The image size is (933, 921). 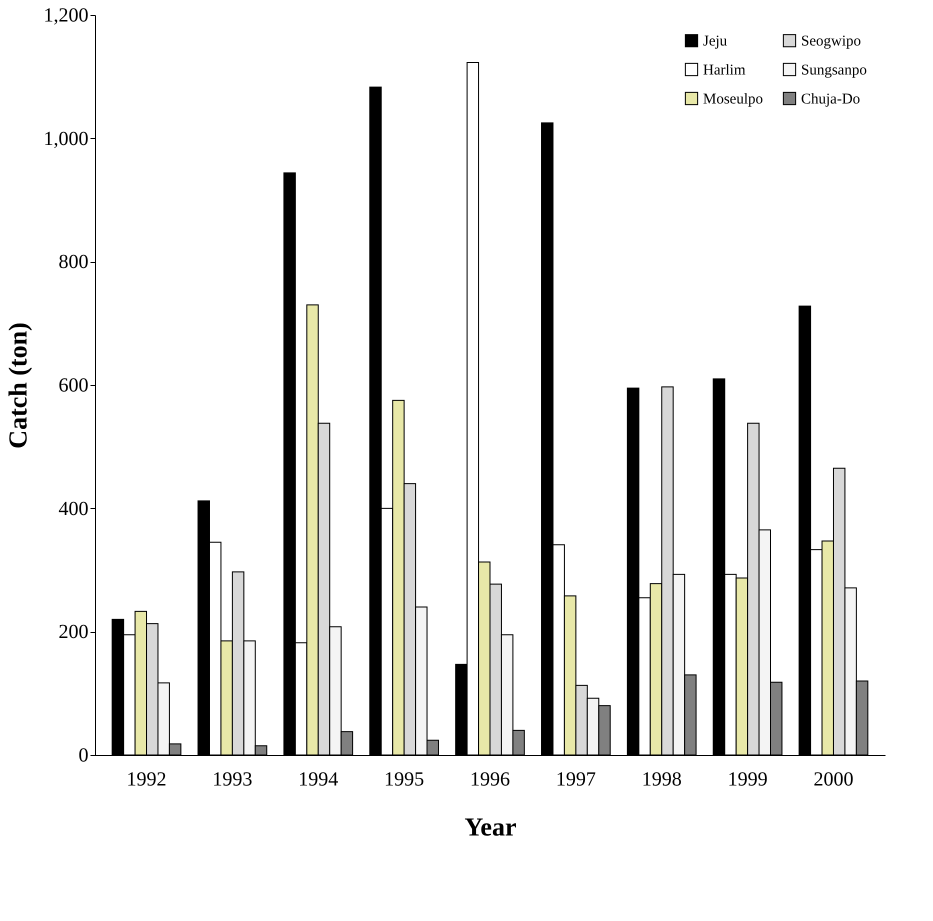 I want to click on legend-label: Chuja-Do, so click(x=830, y=100).